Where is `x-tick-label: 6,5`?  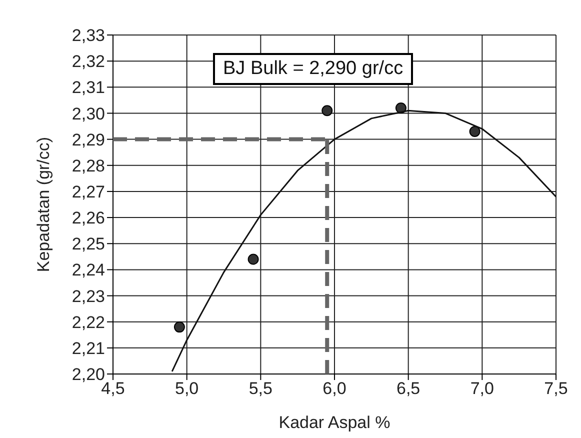 x-tick-label: 6,5 is located at coordinates (408, 388).